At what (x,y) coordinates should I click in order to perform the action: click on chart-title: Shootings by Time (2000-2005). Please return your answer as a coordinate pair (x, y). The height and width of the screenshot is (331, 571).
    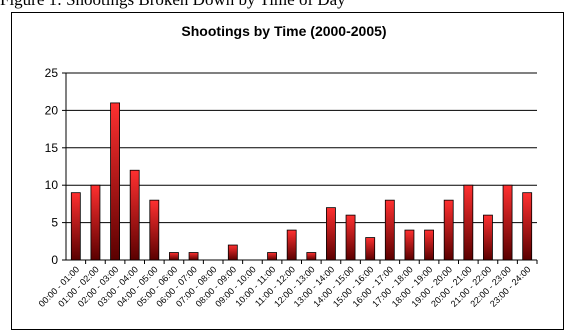
    Looking at the image, I should click on (283, 31).